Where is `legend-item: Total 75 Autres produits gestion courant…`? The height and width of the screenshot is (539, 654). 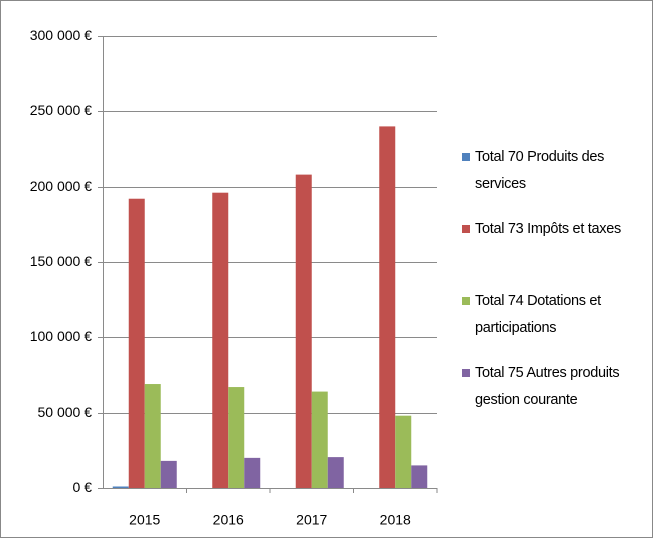 legend-item: Total 75 Autres produits gestion courant… is located at coordinates (556, 387).